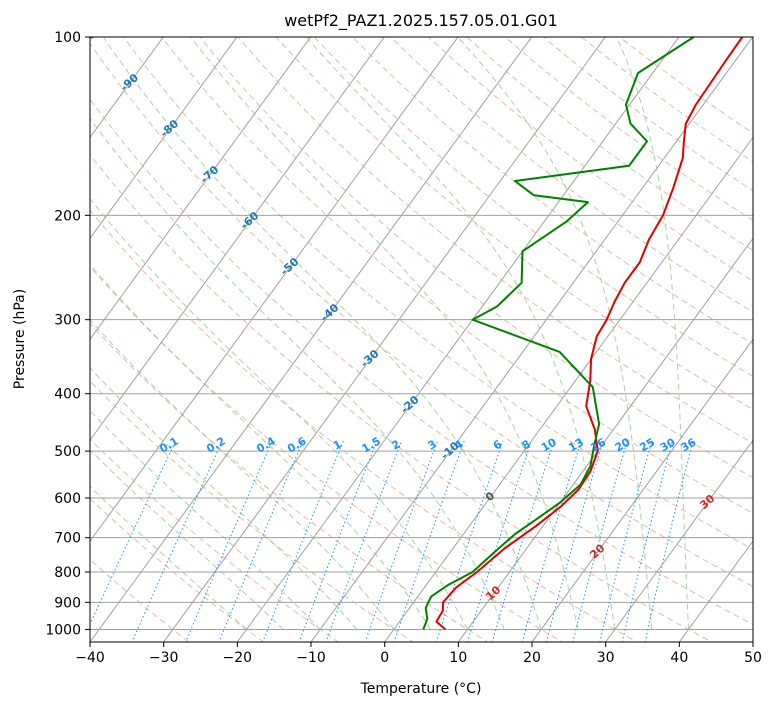 This screenshot has width=775, height=708. Describe the element at coordinates (67, 603) in the screenshot. I see `y-tick-label: 900` at that location.